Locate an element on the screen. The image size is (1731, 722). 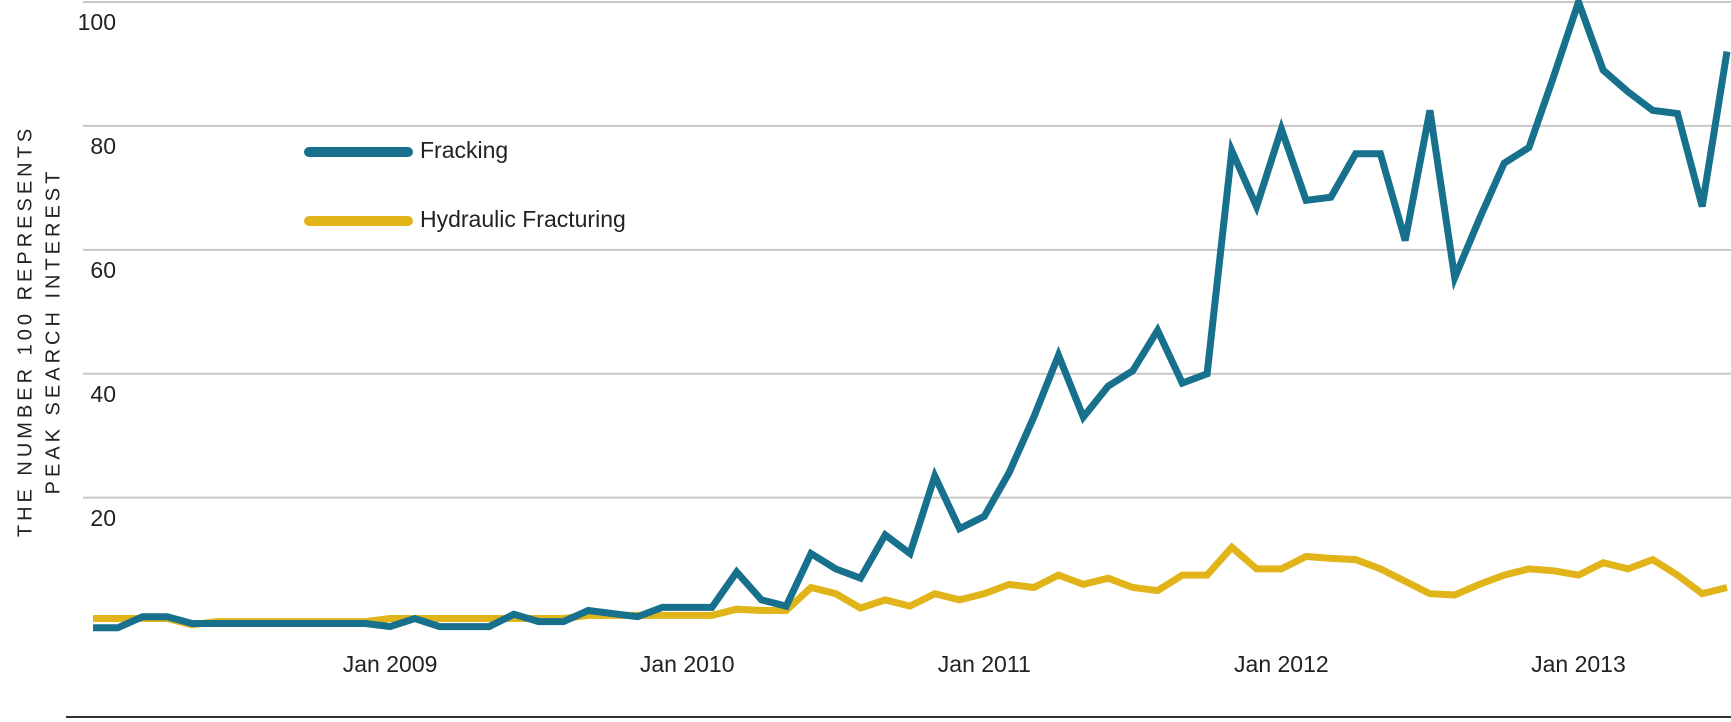
y-axis-title-line: PEAK SEARCH INTEREST is located at coordinates (53, 331).